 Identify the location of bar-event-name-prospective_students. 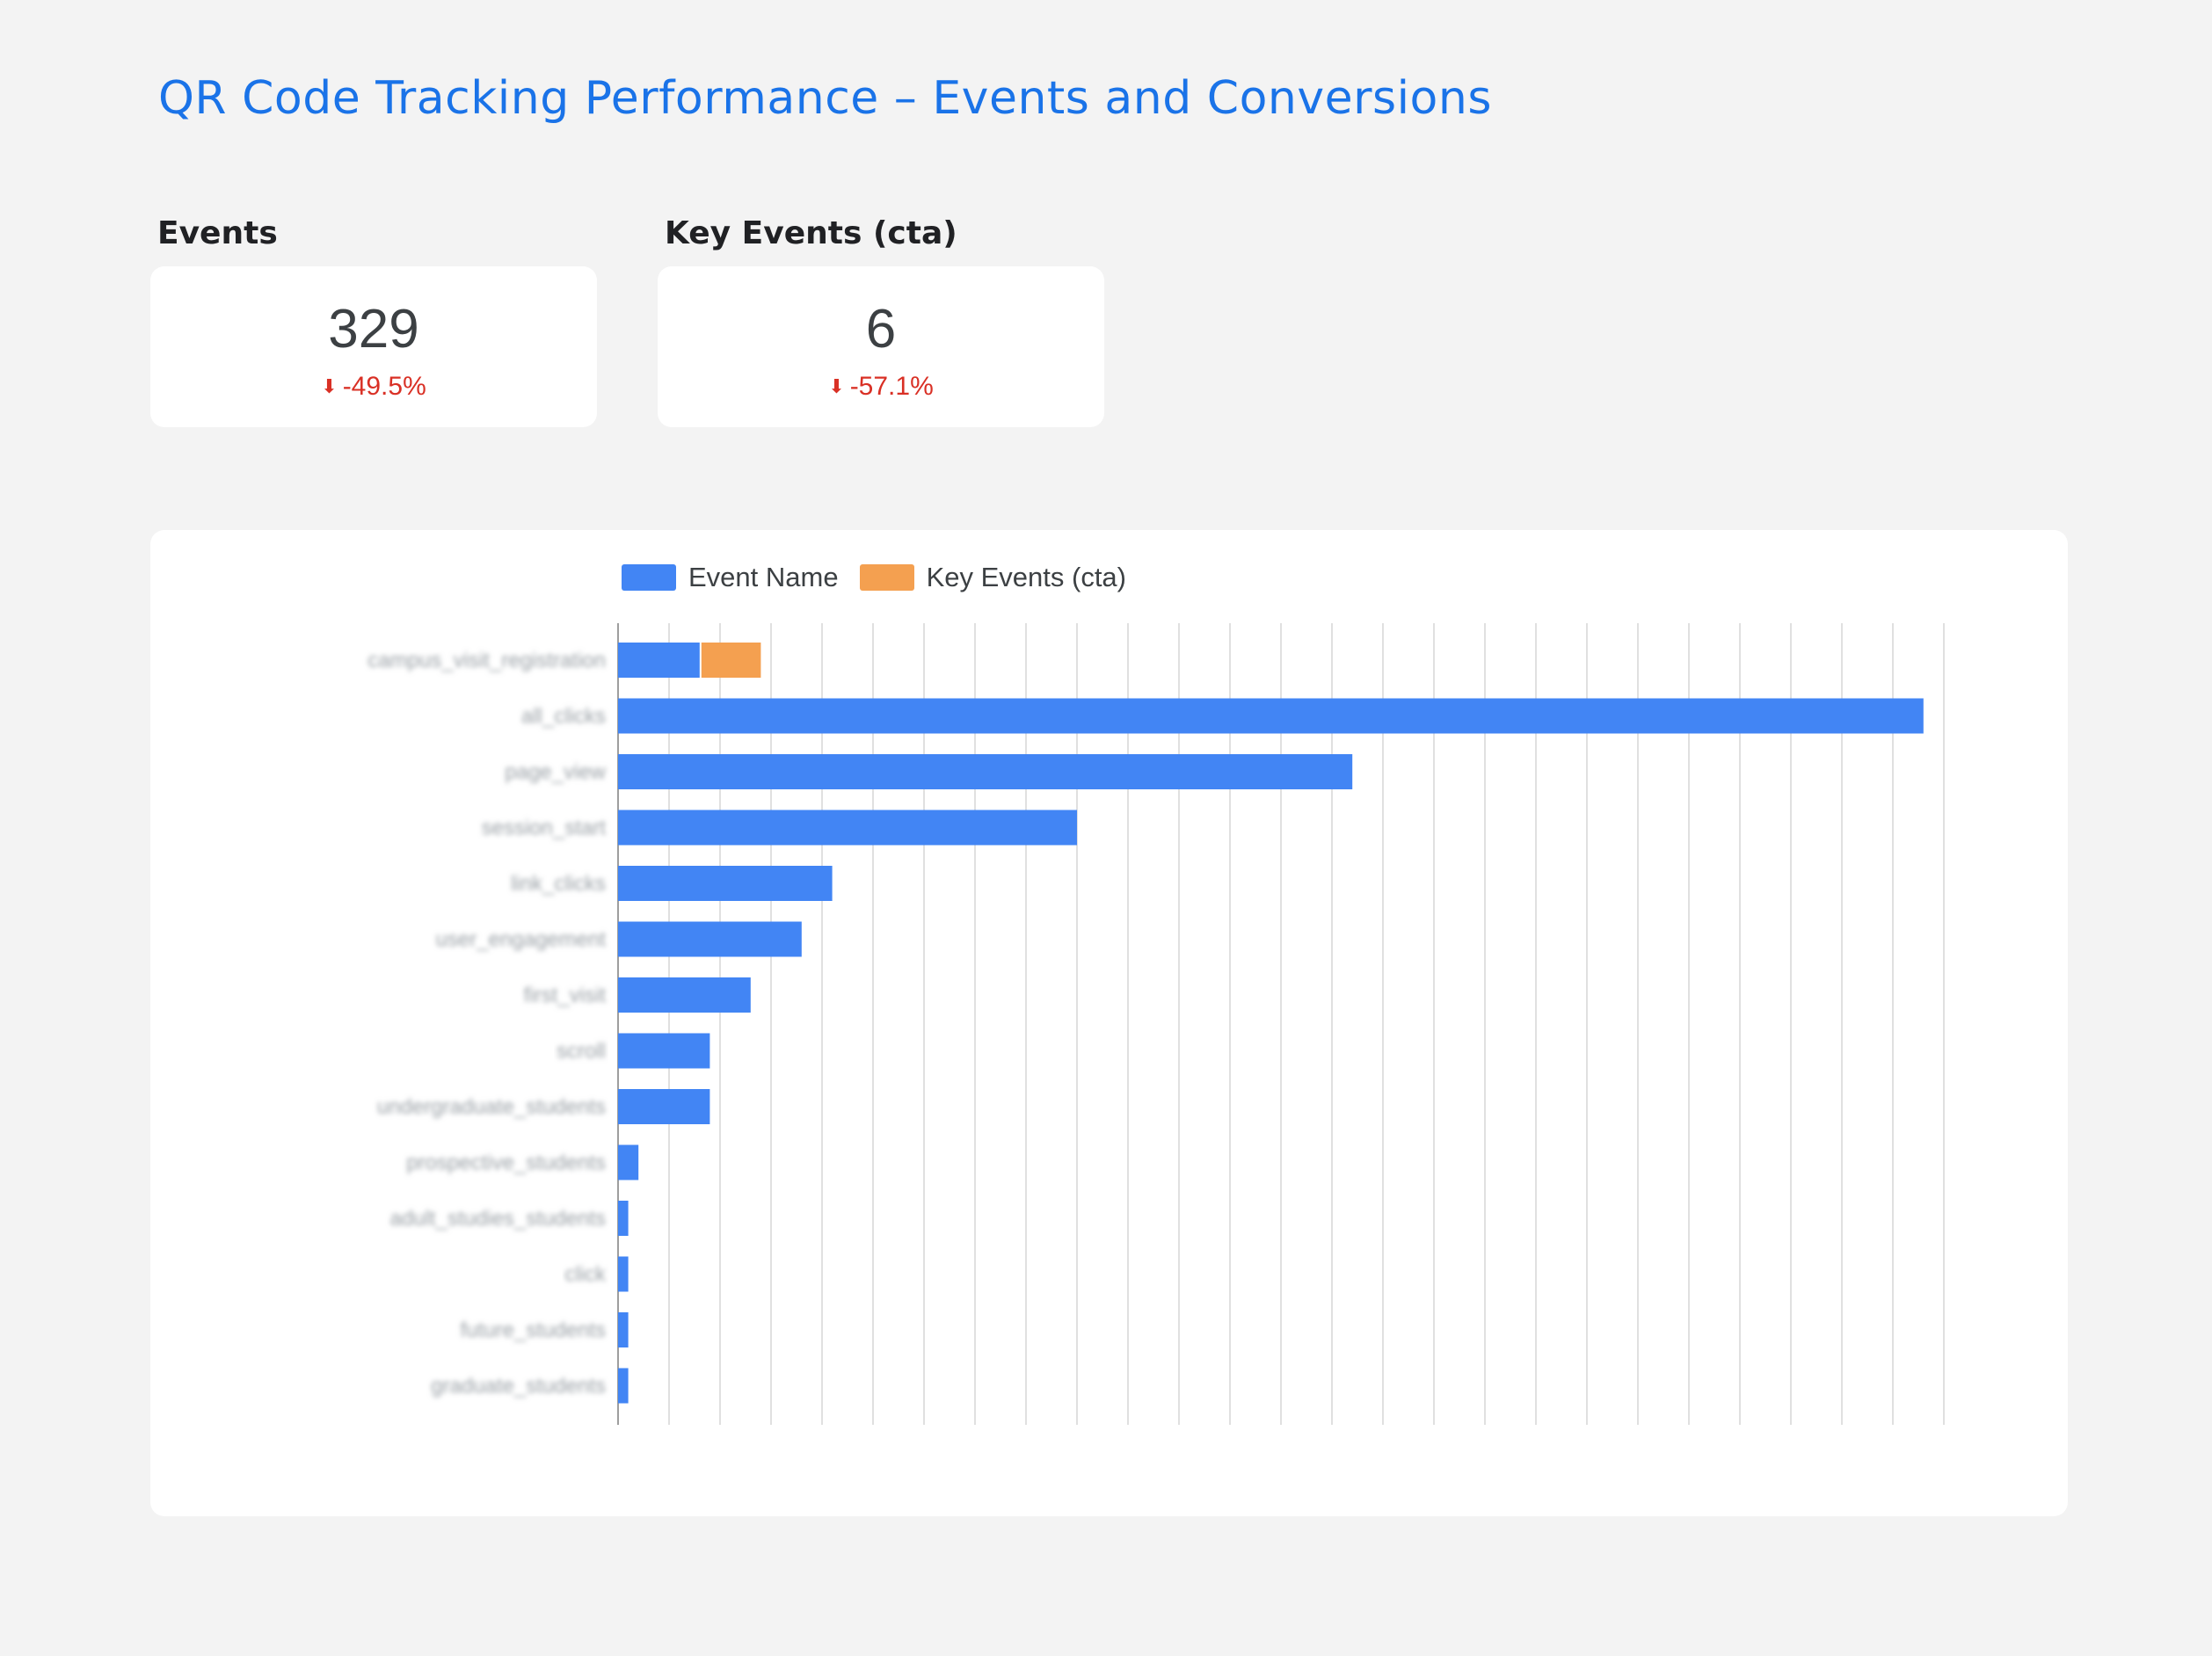
(628, 1162).